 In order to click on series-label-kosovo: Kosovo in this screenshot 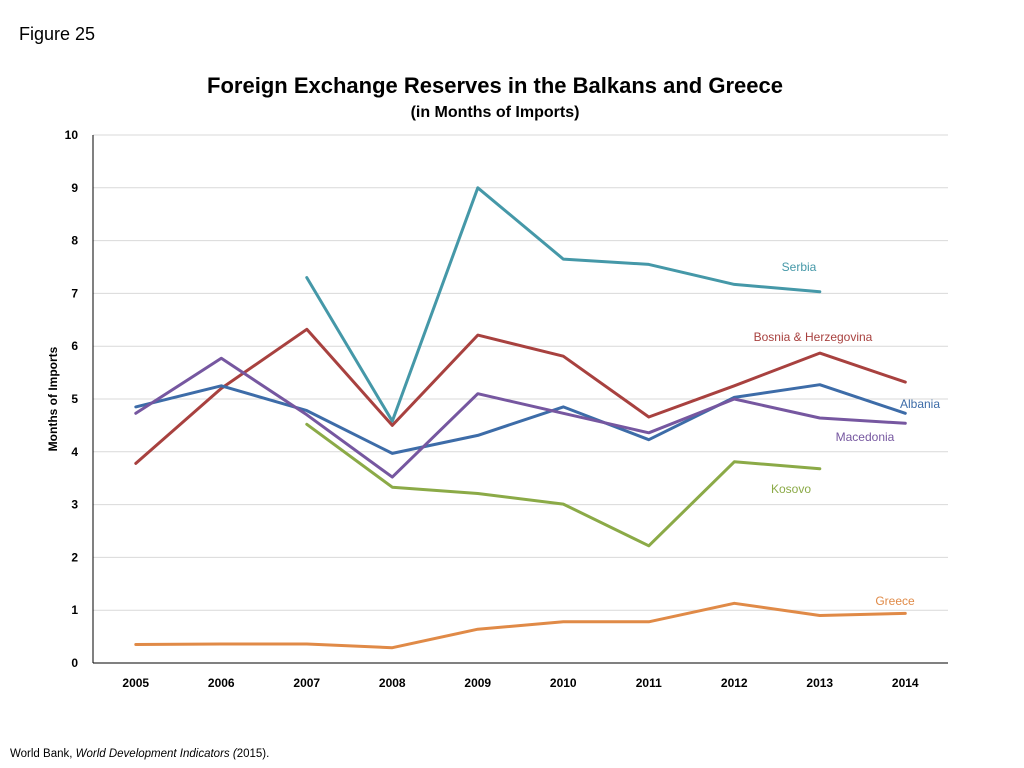, I will do `click(791, 489)`.